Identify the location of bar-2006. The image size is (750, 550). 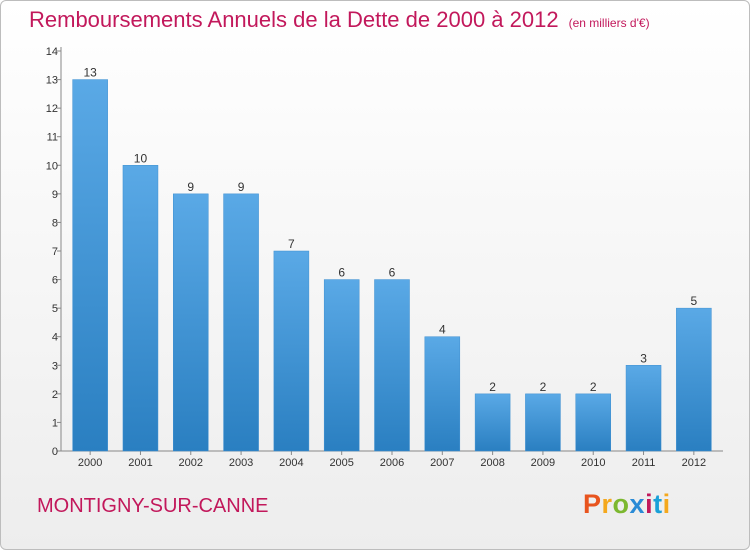
(392, 365).